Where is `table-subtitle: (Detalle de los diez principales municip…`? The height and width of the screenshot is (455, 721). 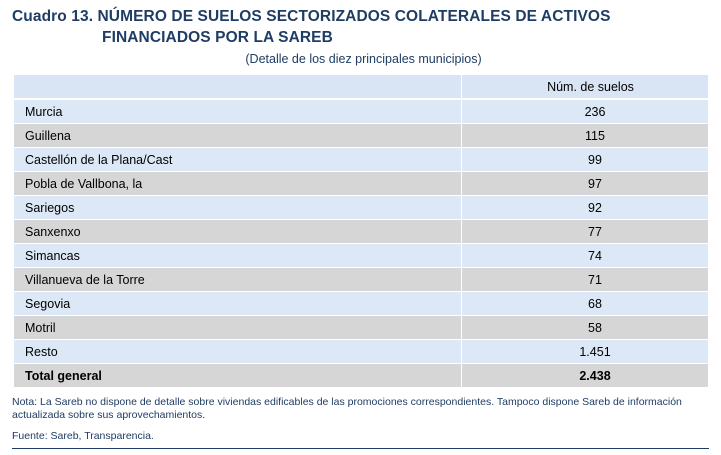
table-subtitle: (Detalle de los diez principales municip… is located at coordinates (363, 59).